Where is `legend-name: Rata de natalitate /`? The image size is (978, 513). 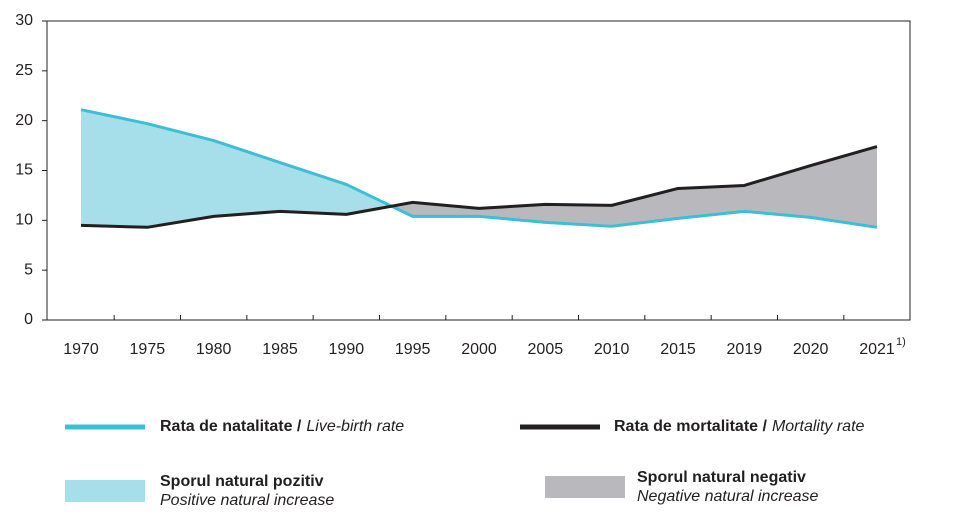
legend-name: Rata de natalitate / is located at coordinates (231, 426).